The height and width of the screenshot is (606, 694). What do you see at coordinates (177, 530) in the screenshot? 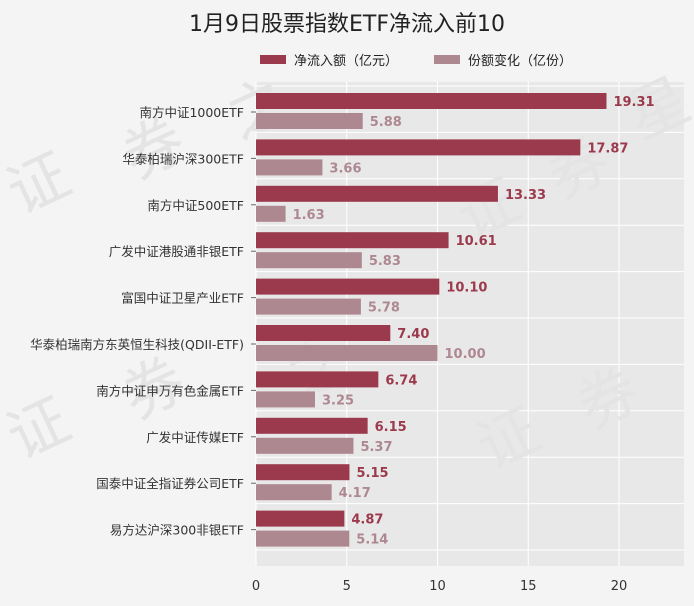
I see `category-label: 易方达沪深300非银ETF` at bounding box center [177, 530].